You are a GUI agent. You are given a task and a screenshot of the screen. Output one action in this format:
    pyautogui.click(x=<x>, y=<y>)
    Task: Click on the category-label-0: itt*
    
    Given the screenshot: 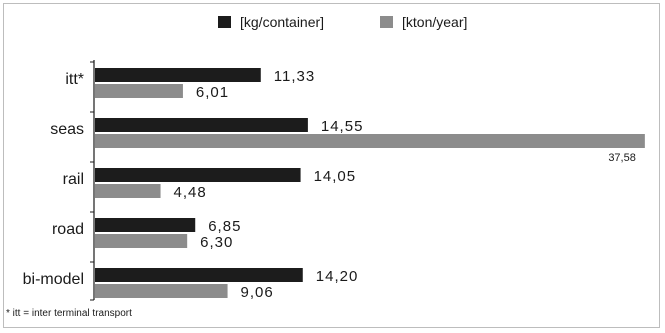 What is the action you would take?
    pyautogui.click(x=74, y=79)
    